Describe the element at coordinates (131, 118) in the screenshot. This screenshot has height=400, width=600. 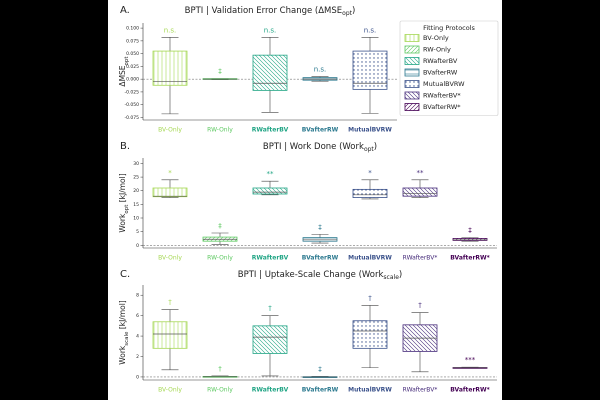
I see `y-tick-label: -0.075` at that location.